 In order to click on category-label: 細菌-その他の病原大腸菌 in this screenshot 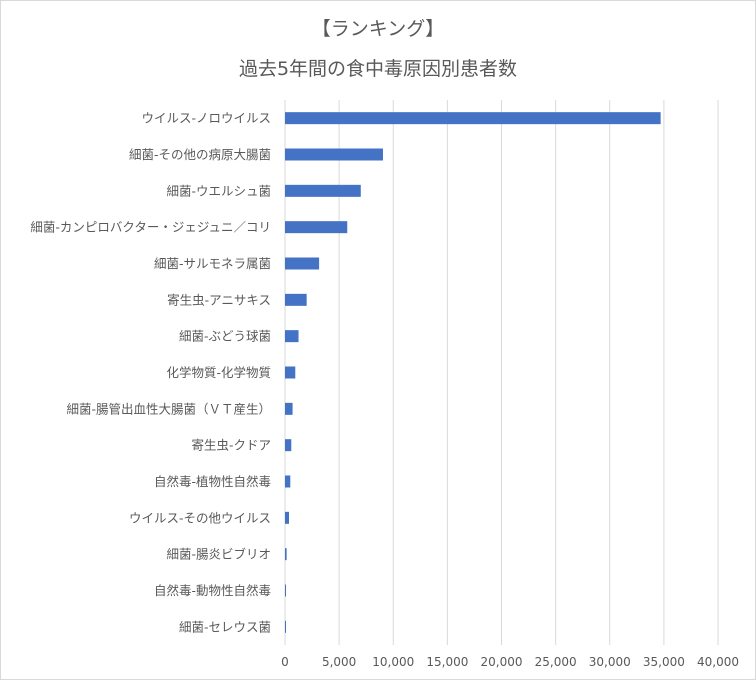, I will do `click(200, 154)`.